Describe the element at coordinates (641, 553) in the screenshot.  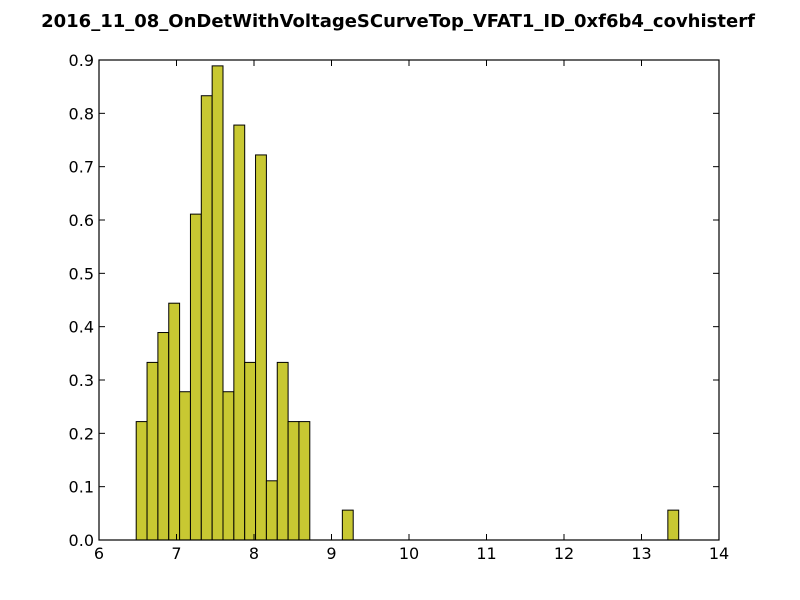
I see `x-tick-label: 13` at that location.